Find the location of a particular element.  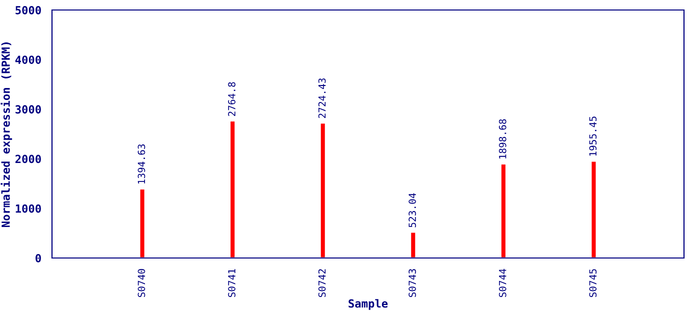

y-tick-label: 5000 is located at coordinates (28, 10).